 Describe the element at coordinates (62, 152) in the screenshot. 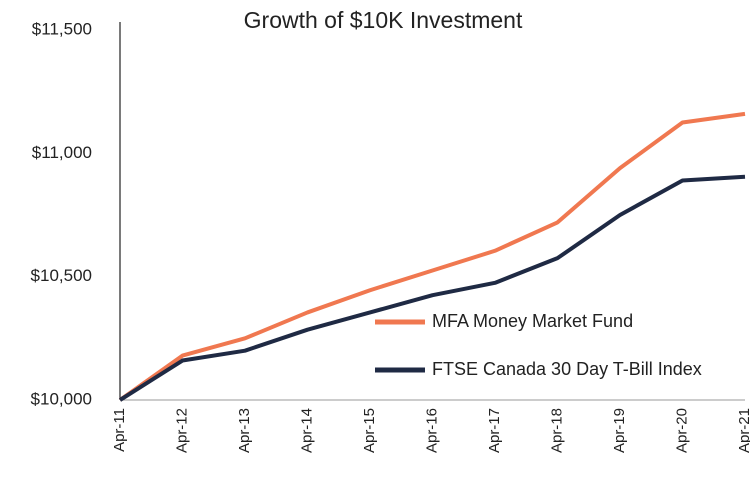

I see `y-tick-label: $11,000` at that location.